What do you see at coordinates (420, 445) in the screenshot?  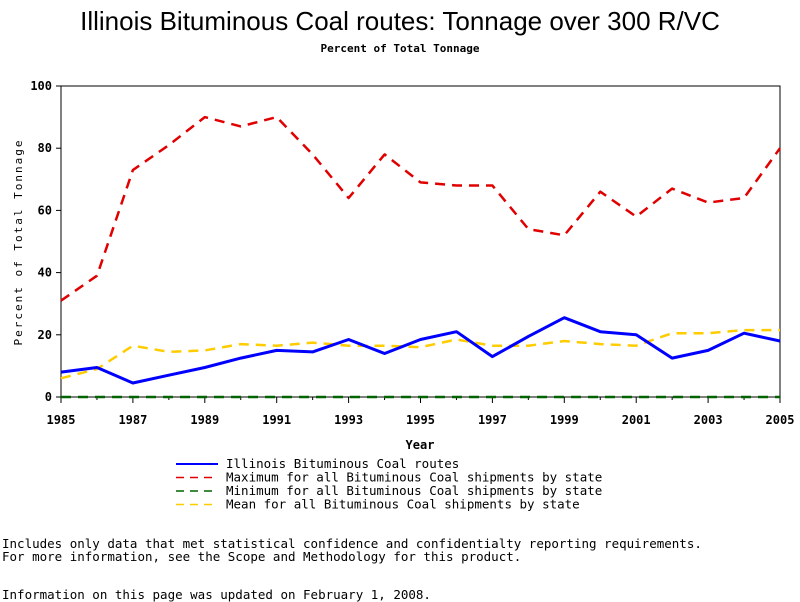 I see `x-axis-label: Year` at bounding box center [420, 445].